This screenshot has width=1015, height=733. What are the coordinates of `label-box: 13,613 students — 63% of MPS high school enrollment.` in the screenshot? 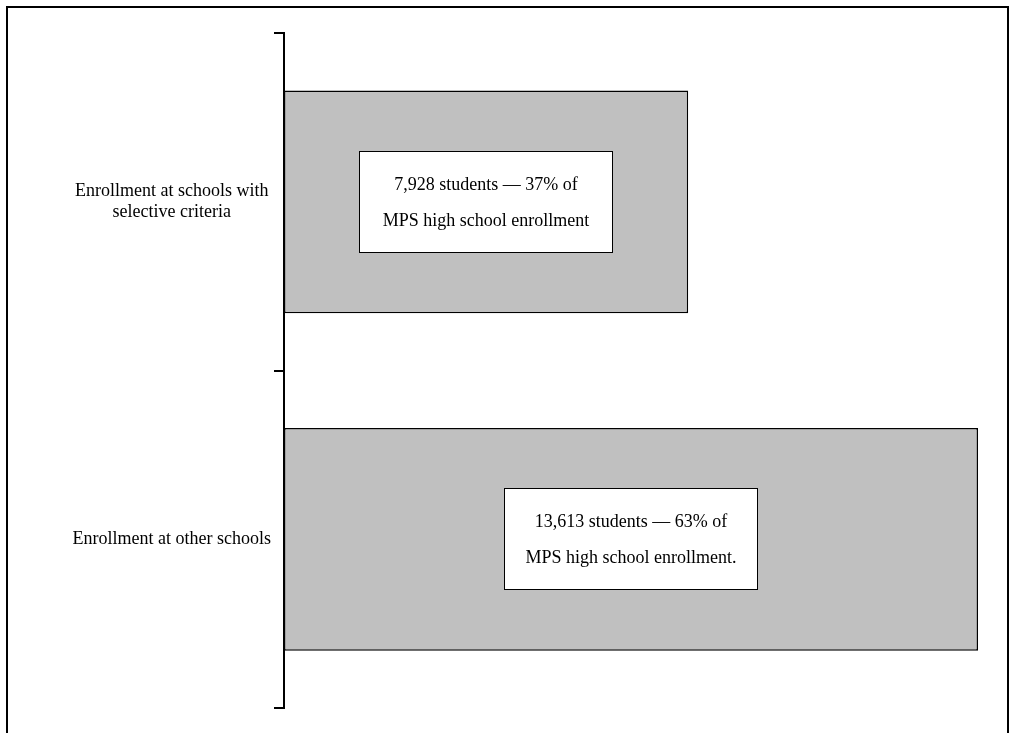 It's located at (631, 539).